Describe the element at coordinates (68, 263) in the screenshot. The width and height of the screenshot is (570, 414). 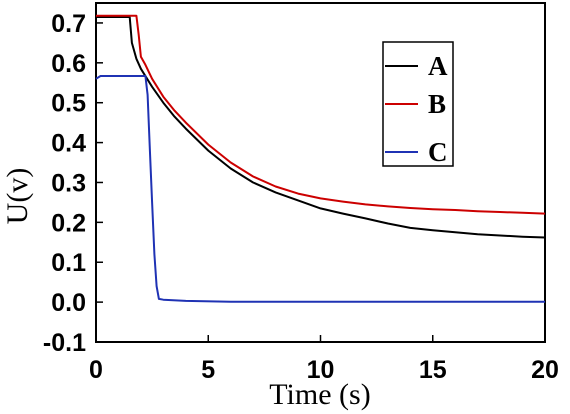
I see `y-tick-label: 0.1` at that location.